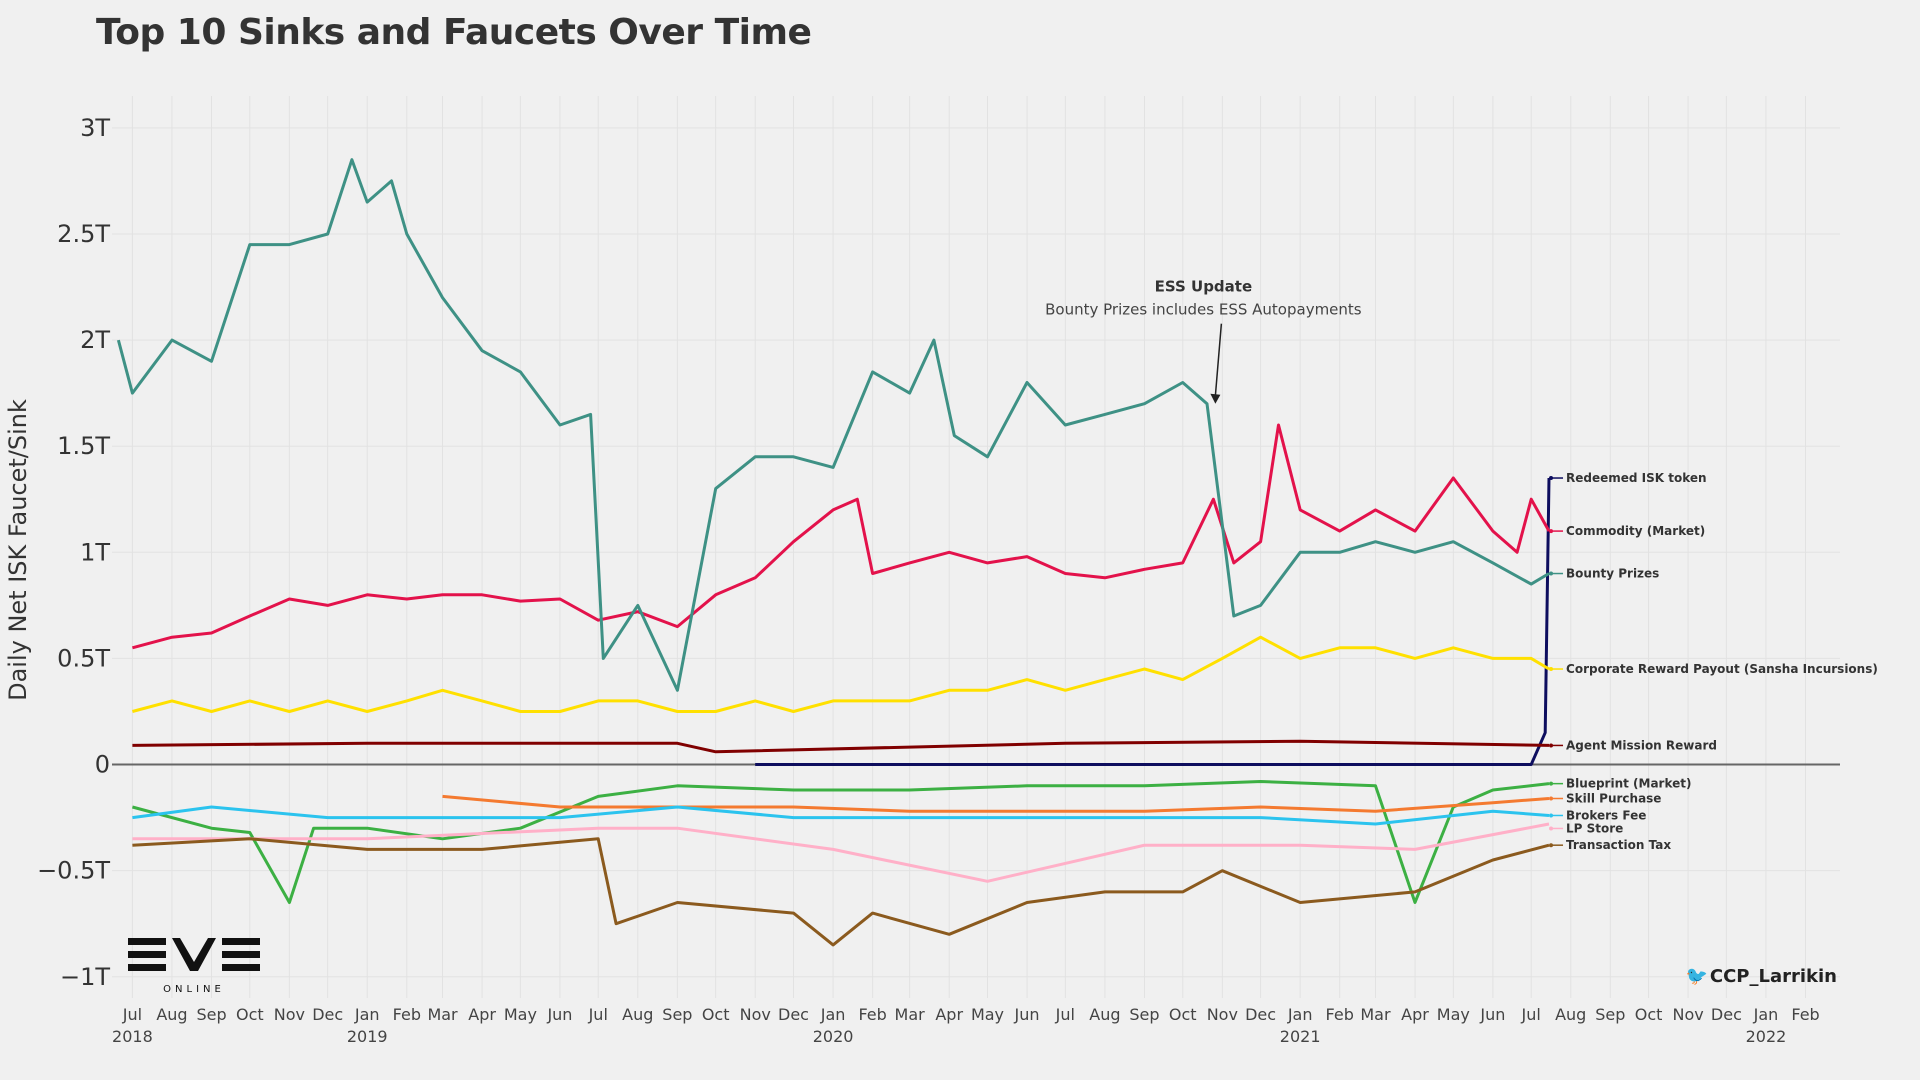 Image resolution: width=1920 pixels, height=1080 pixels. I want to click on series-label: Skill Purchase, so click(1613, 798).